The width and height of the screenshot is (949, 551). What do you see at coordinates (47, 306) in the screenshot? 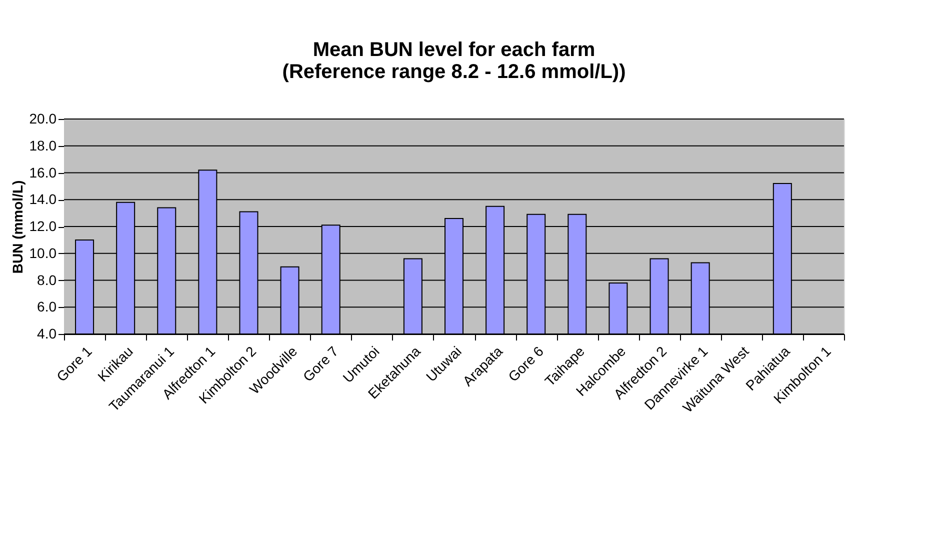
I see `y-tick-label: 6.0` at bounding box center [47, 306].